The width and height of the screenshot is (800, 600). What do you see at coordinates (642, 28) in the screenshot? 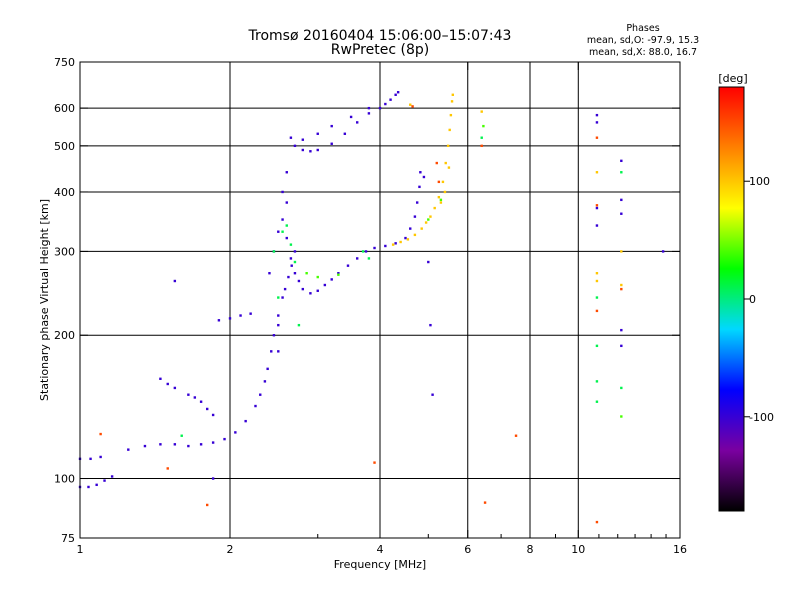
I see `stats-heading: Phases` at bounding box center [642, 28].